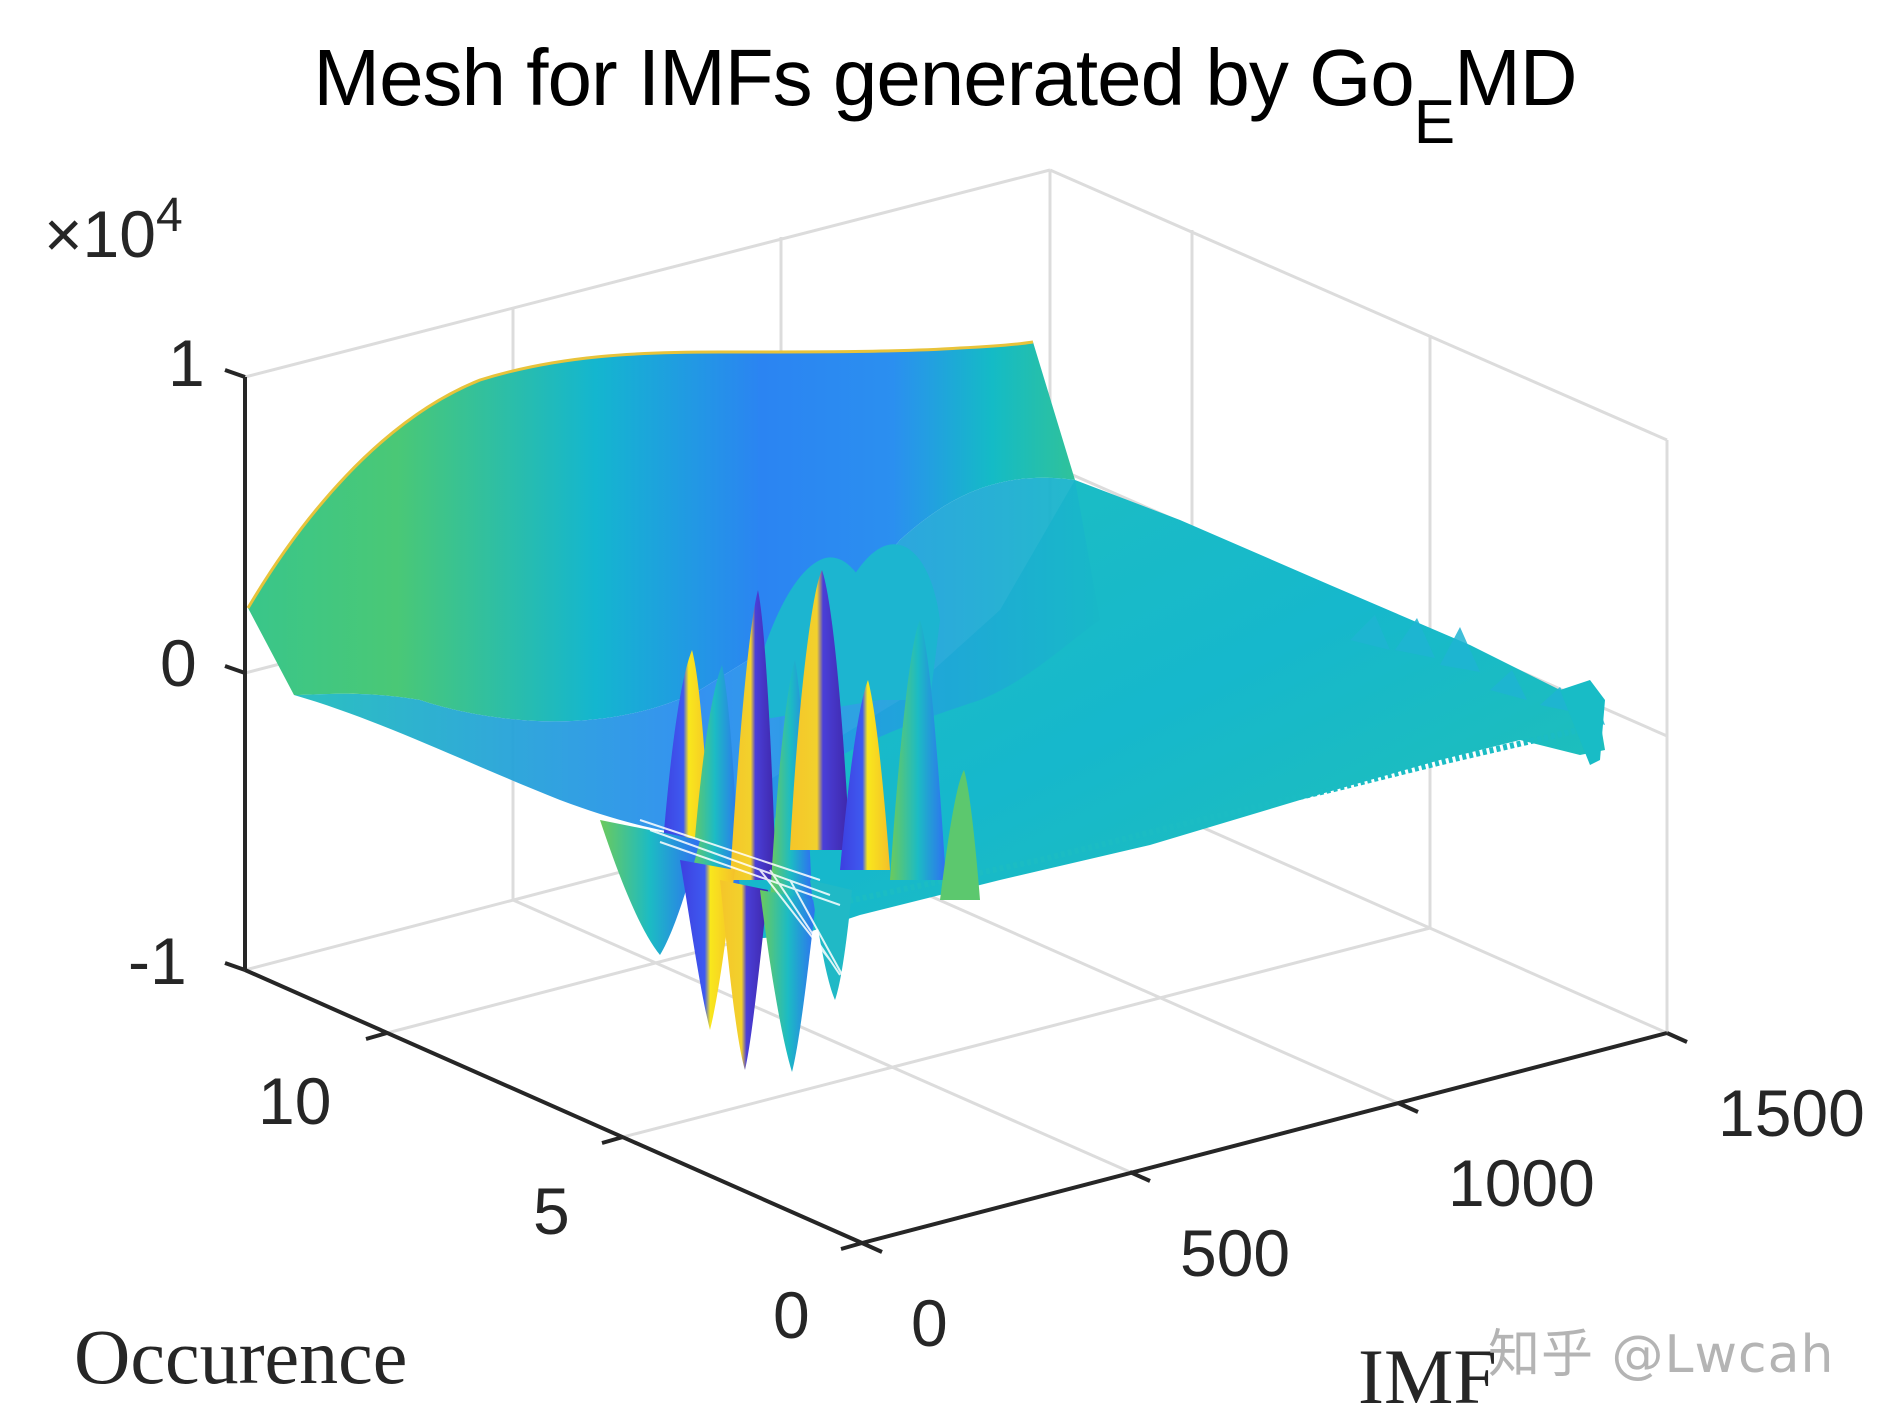 This screenshot has height=1420, width=1890. Describe the element at coordinates (863, 77) in the screenshot. I see `title-main: Mesh for IMFs generated by Go` at that location.